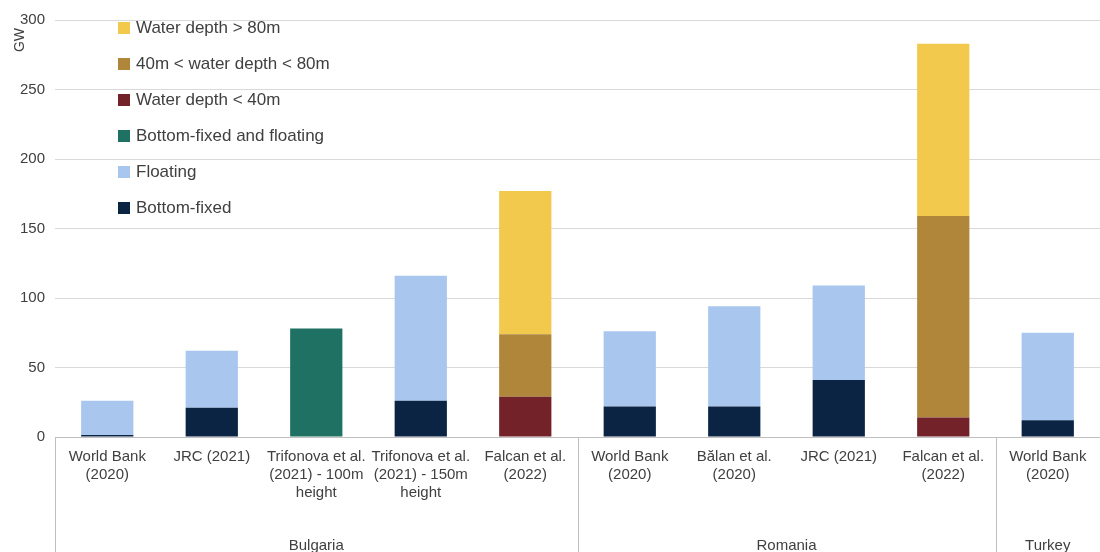  What do you see at coordinates (33, 158) in the screenshot?
I see `y-tick-label: 200` at bounding box center [33, 158].